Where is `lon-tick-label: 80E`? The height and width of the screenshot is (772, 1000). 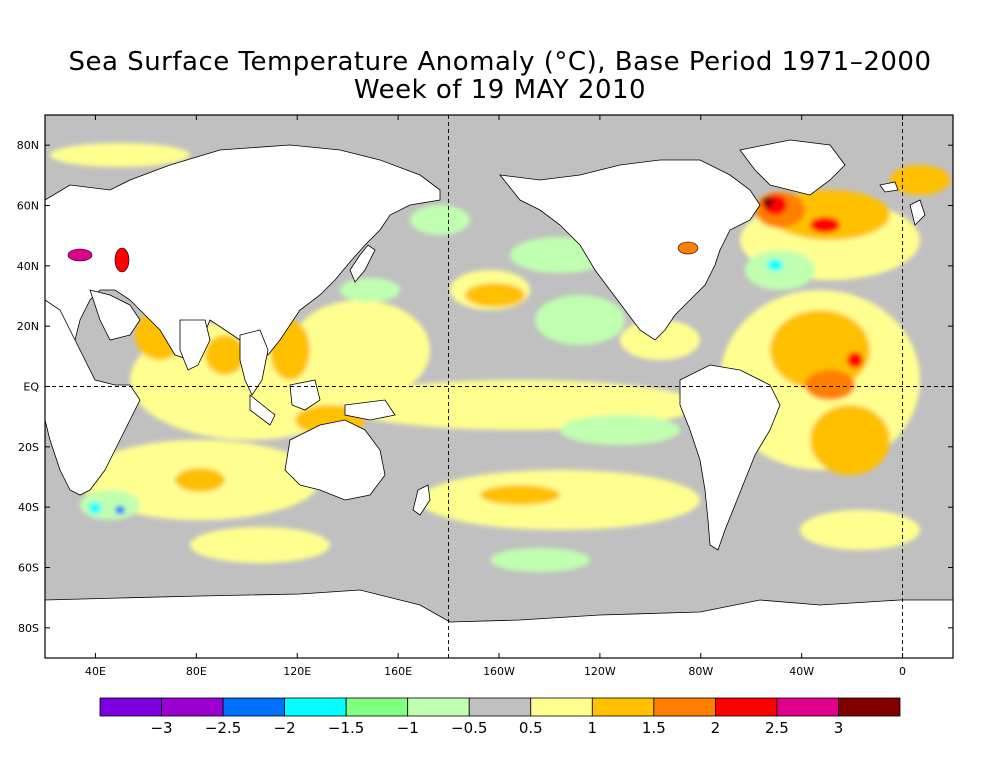 lon-tick-label: 80E is located at coordinates (196, 671).